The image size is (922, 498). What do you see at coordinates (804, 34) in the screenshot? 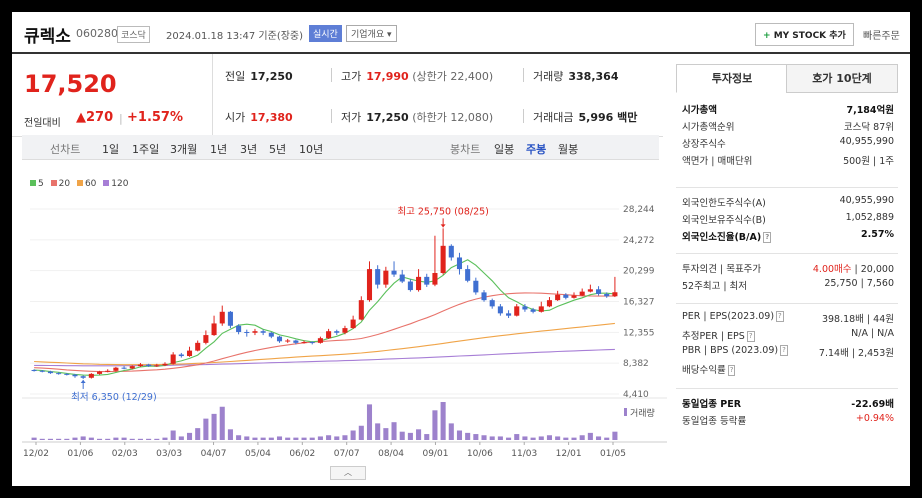
I see `add-mystock-button: + MY STOCK 추가` at bounding box center [804, 34].